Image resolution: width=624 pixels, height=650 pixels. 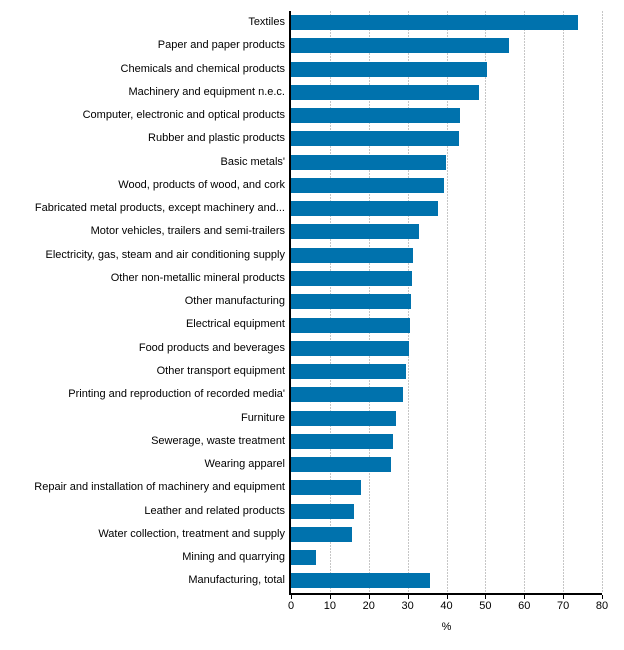 What do you see at coordinates (244, 464) in the screenshot?
I see `category-label: Wearing apparel` at bounding box center [244, 464].